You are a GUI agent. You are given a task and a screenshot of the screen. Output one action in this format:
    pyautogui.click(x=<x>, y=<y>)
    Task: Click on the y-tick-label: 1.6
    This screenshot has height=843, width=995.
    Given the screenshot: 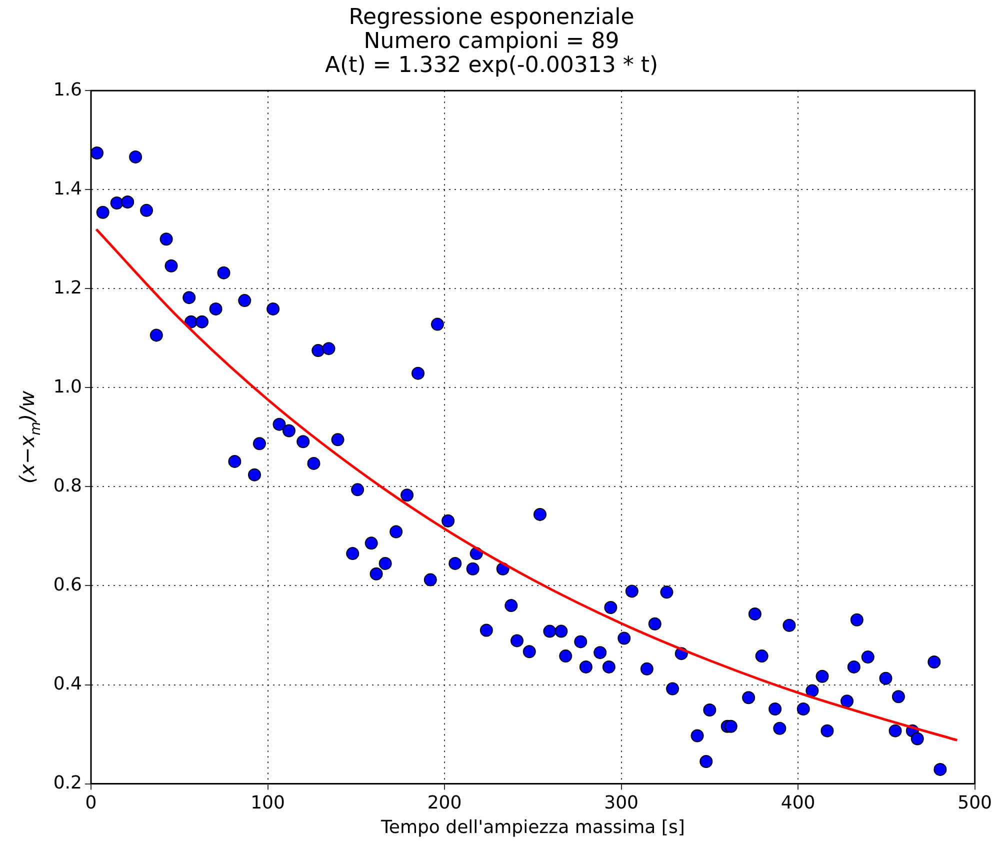 What is the action you would take?
    pyautogui.click(x=67, y=89)
    